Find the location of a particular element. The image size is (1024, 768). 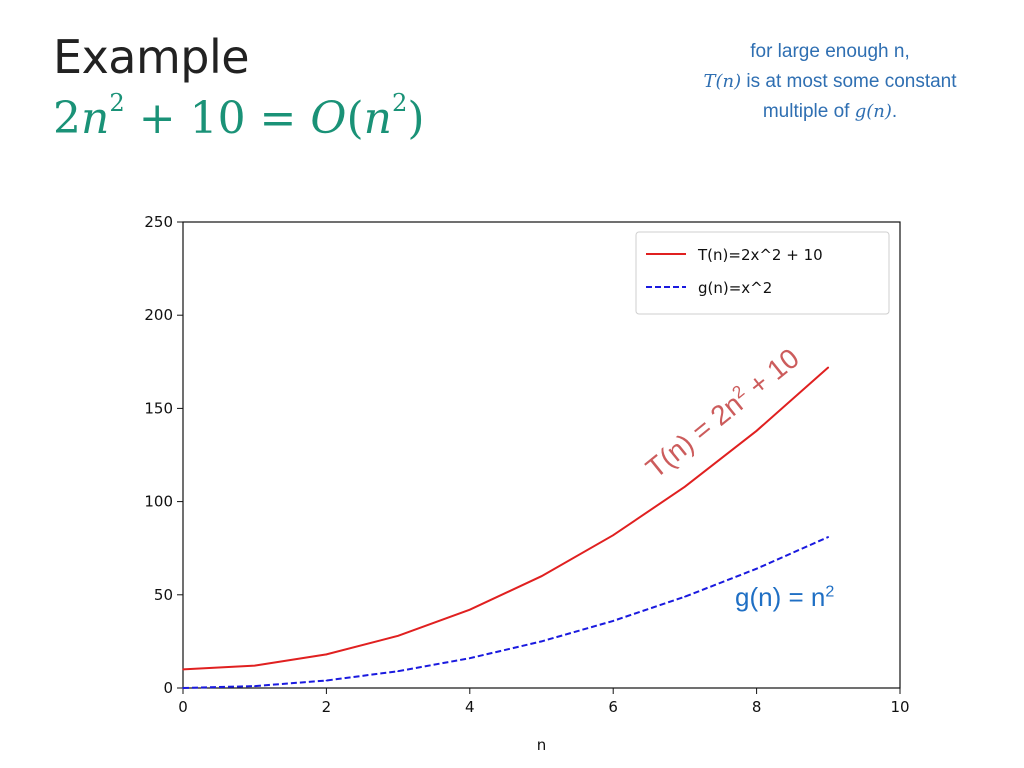

y-tick-label: 150 is located at coordinates (158, 408).